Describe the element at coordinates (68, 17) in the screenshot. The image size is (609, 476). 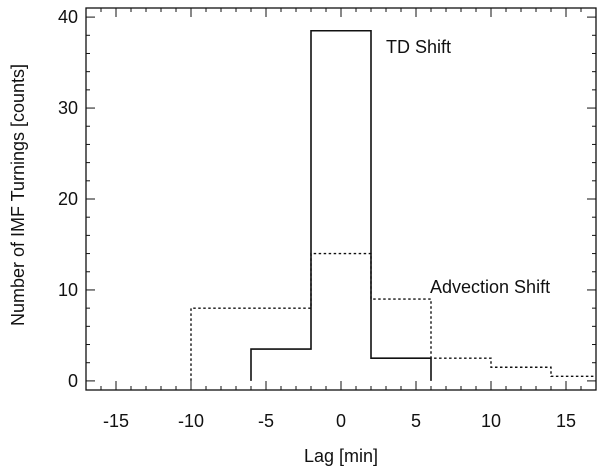
I see `y-tick-label: 40` at that location.